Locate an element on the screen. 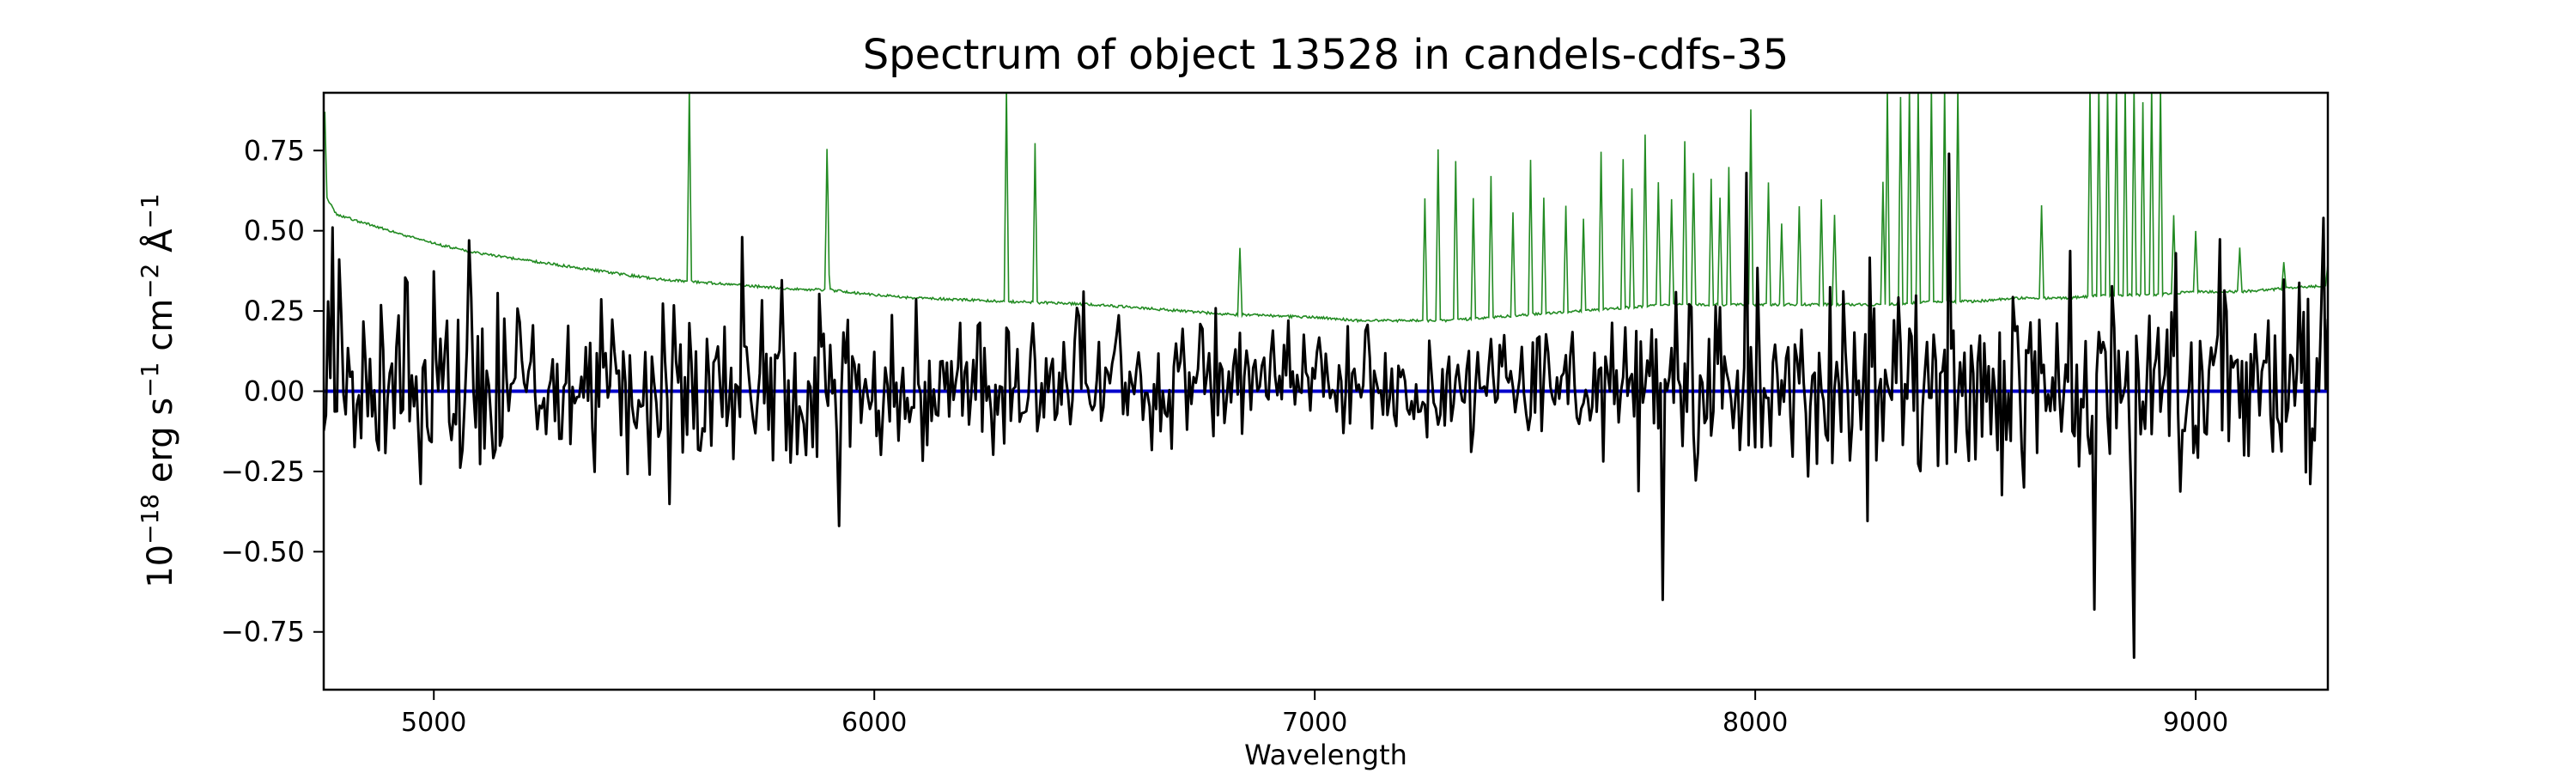 Image resolution: width=2576 pixels, height=773 pixels. y-axis: −0.75 −0.50 −0.25 0.00 0.25 0.50 0.75 is located at coordinates (272, 391).